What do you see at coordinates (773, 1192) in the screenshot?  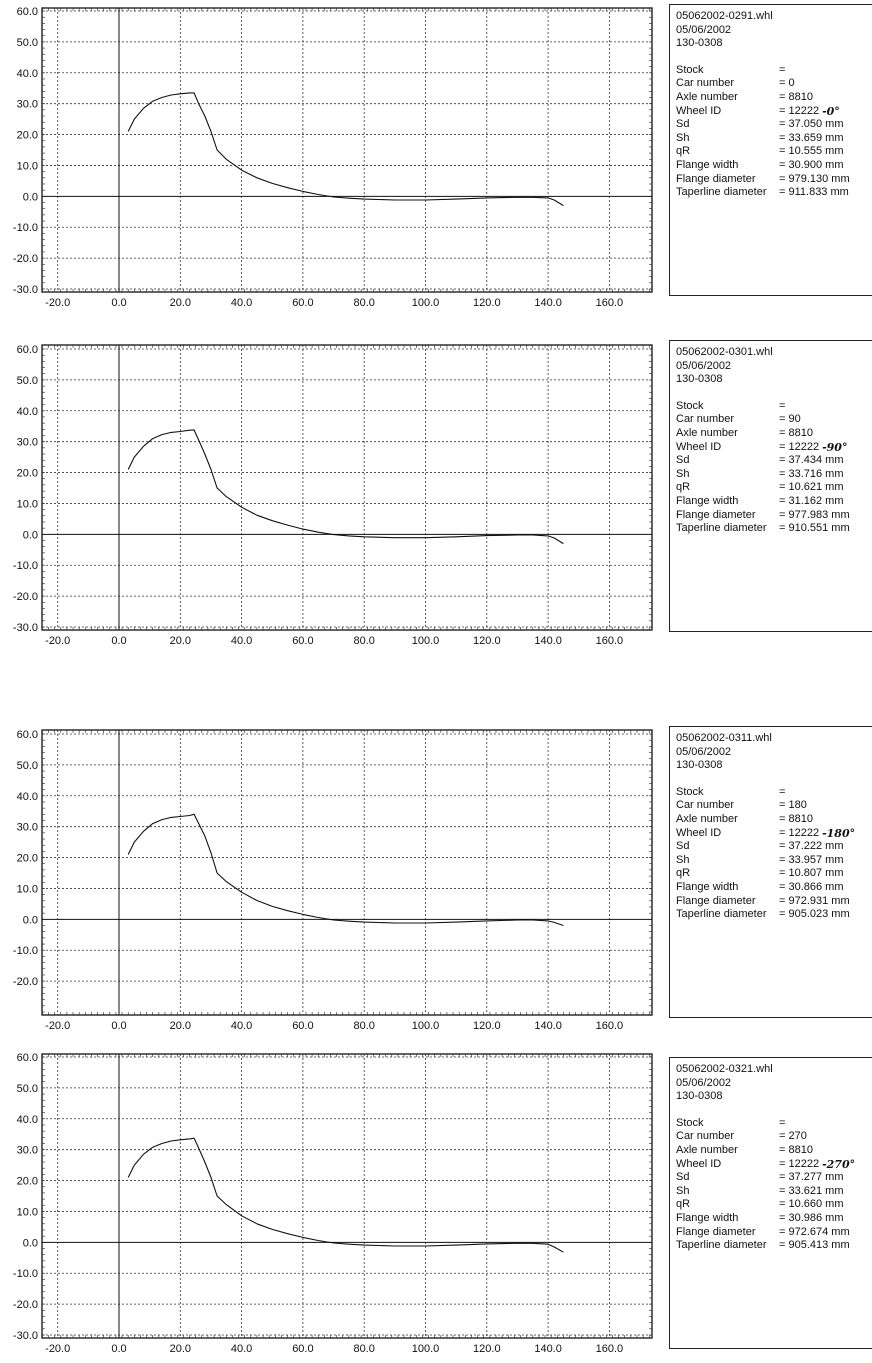 I see `info-row: Sh = 33.621 mm` at bounding box center [773, 1192].